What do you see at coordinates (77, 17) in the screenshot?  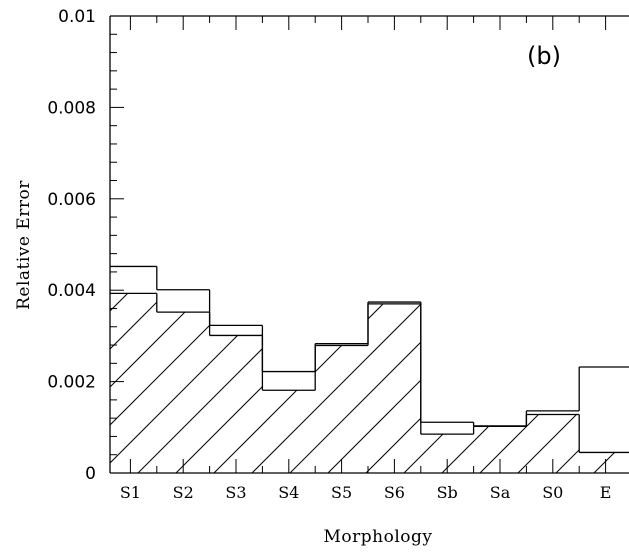 I see `y-tick-label: 0.01` at bounding box center [77, 17].